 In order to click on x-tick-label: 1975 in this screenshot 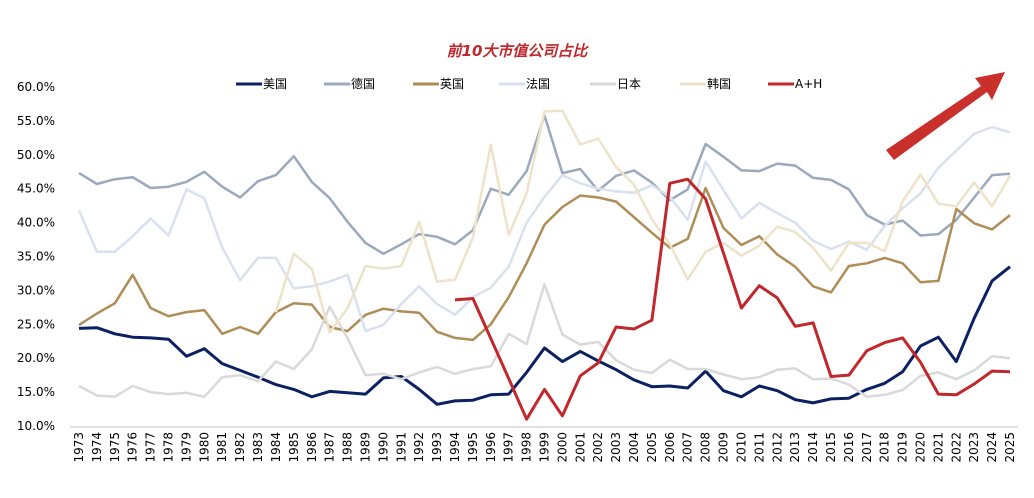, I will do `click(115, 447)`.